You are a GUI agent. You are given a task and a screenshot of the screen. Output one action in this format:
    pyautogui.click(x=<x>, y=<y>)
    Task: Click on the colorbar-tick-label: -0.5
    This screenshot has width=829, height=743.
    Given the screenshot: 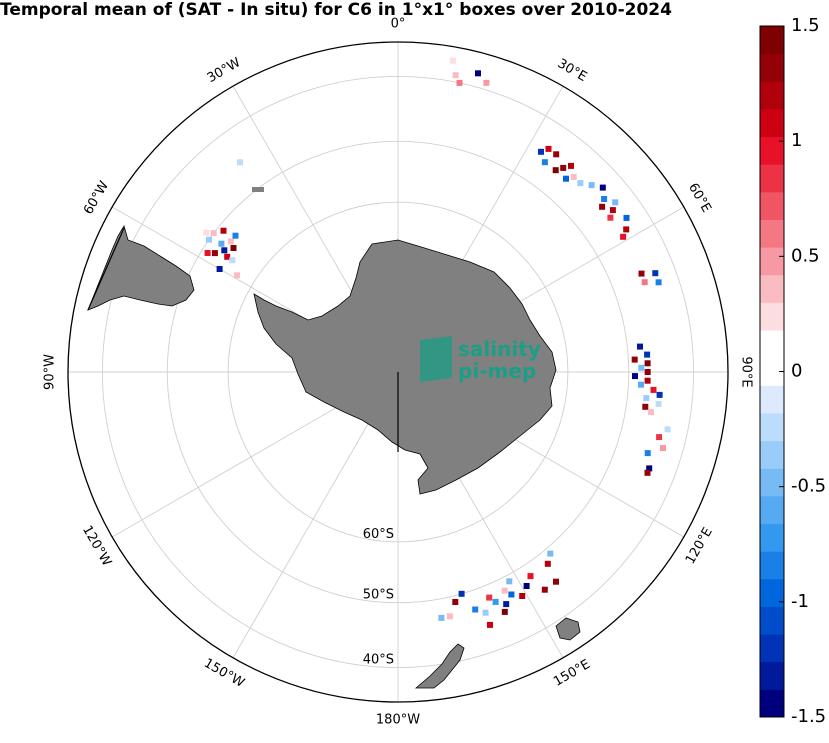 What is the action you would take?
    pyautogui.click(x=808, y=486)
    